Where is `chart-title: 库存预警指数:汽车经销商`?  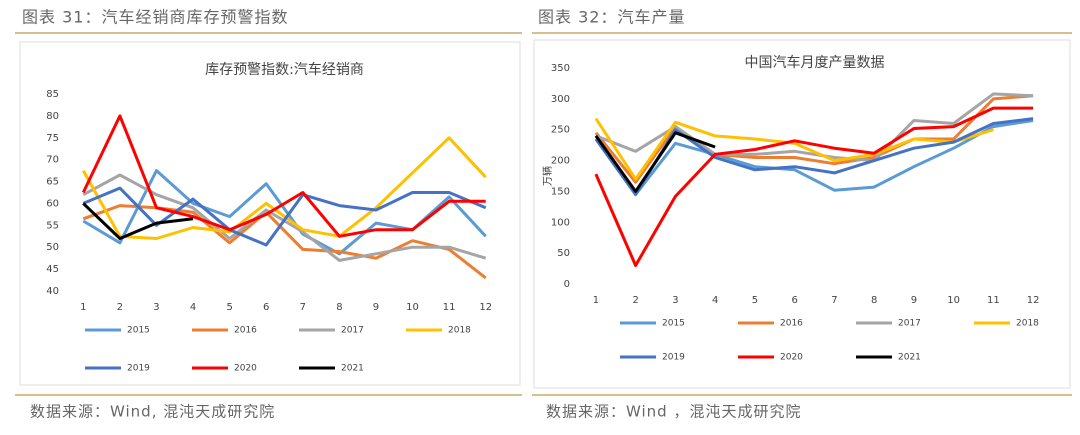
chart-title: 库存预警指数:汽车经销商 is located at coordinates (284, 69).